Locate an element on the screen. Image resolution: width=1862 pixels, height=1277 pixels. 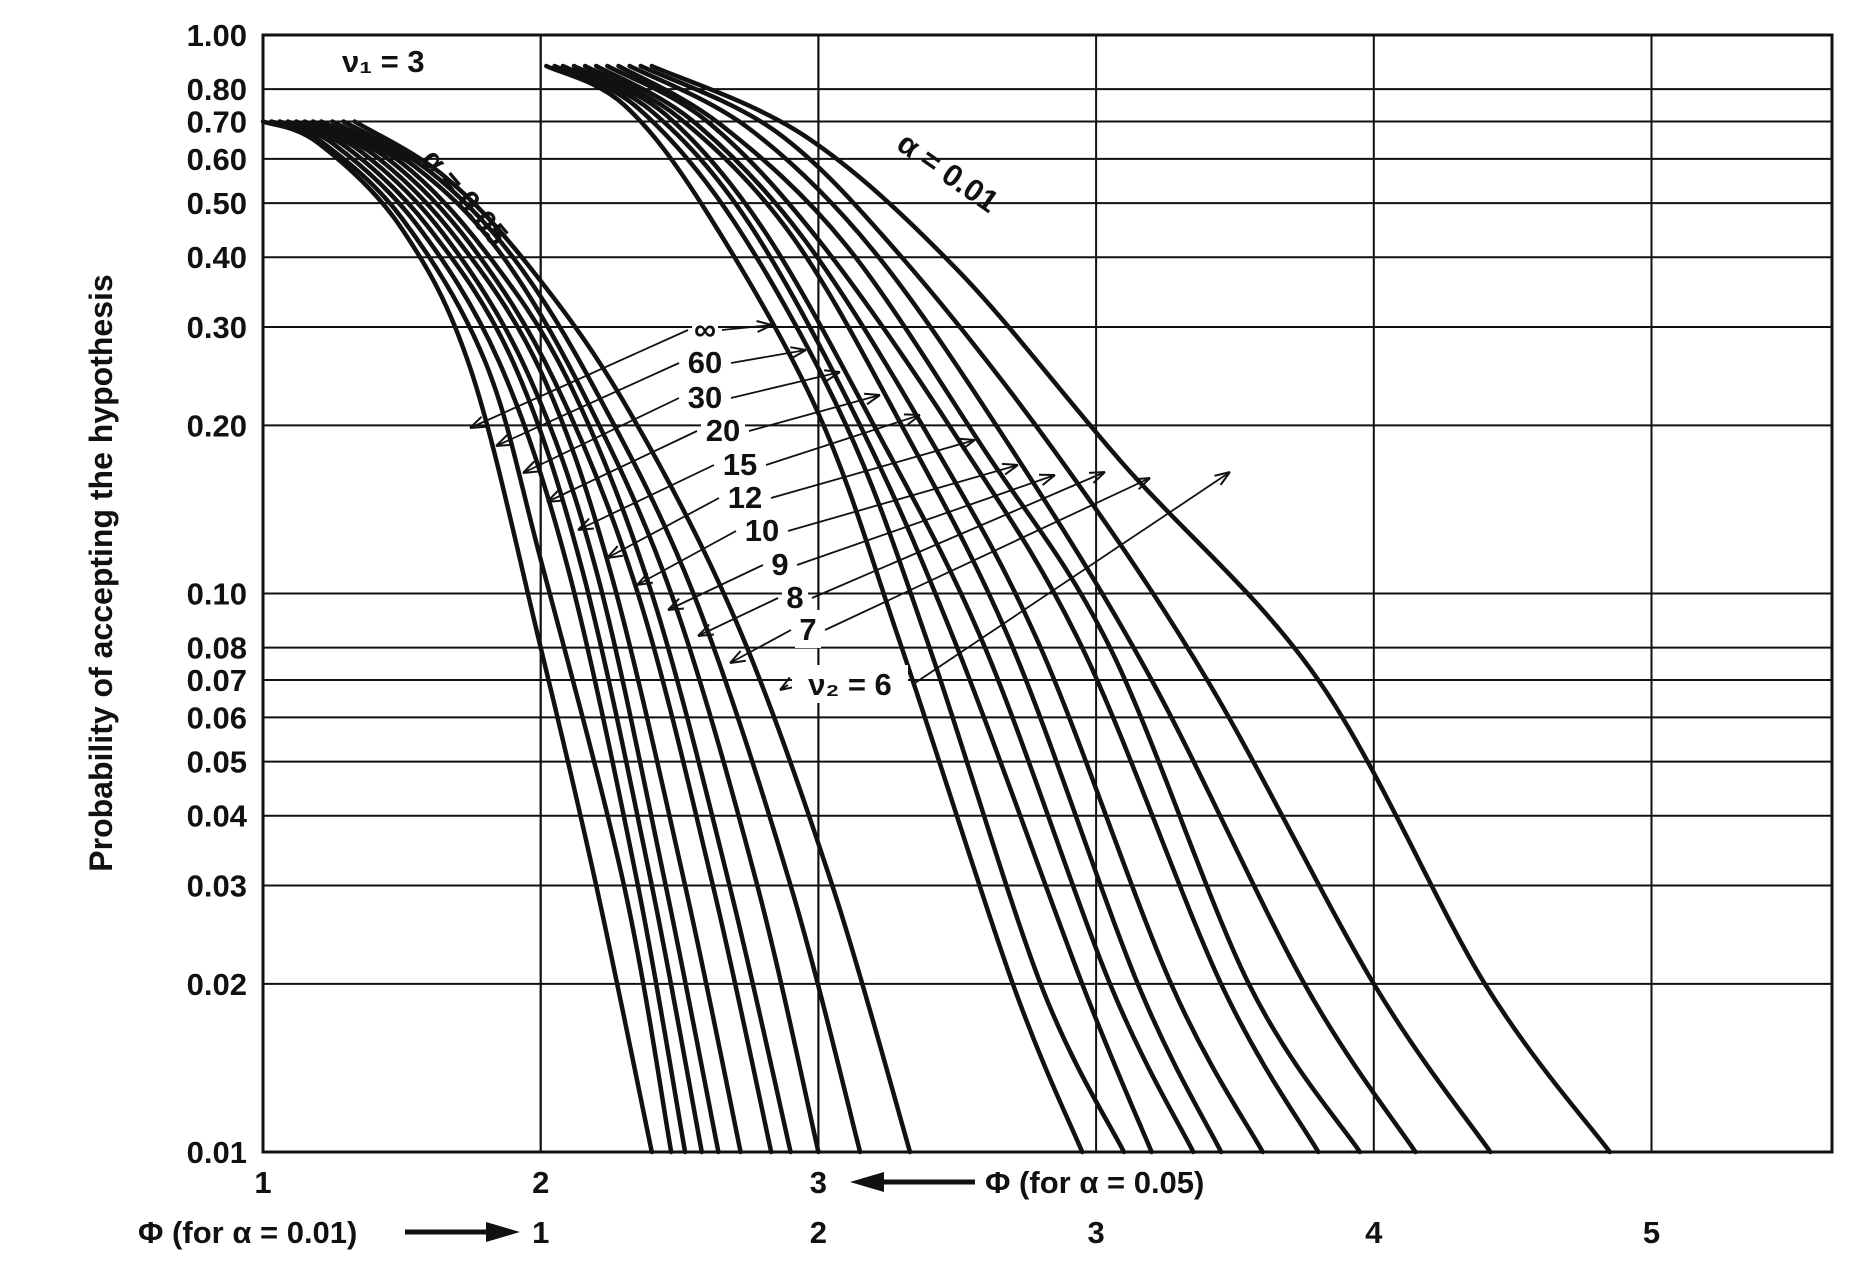
x-tick-label-alpha-001: 3 is located at coordinates (1095, 1232).